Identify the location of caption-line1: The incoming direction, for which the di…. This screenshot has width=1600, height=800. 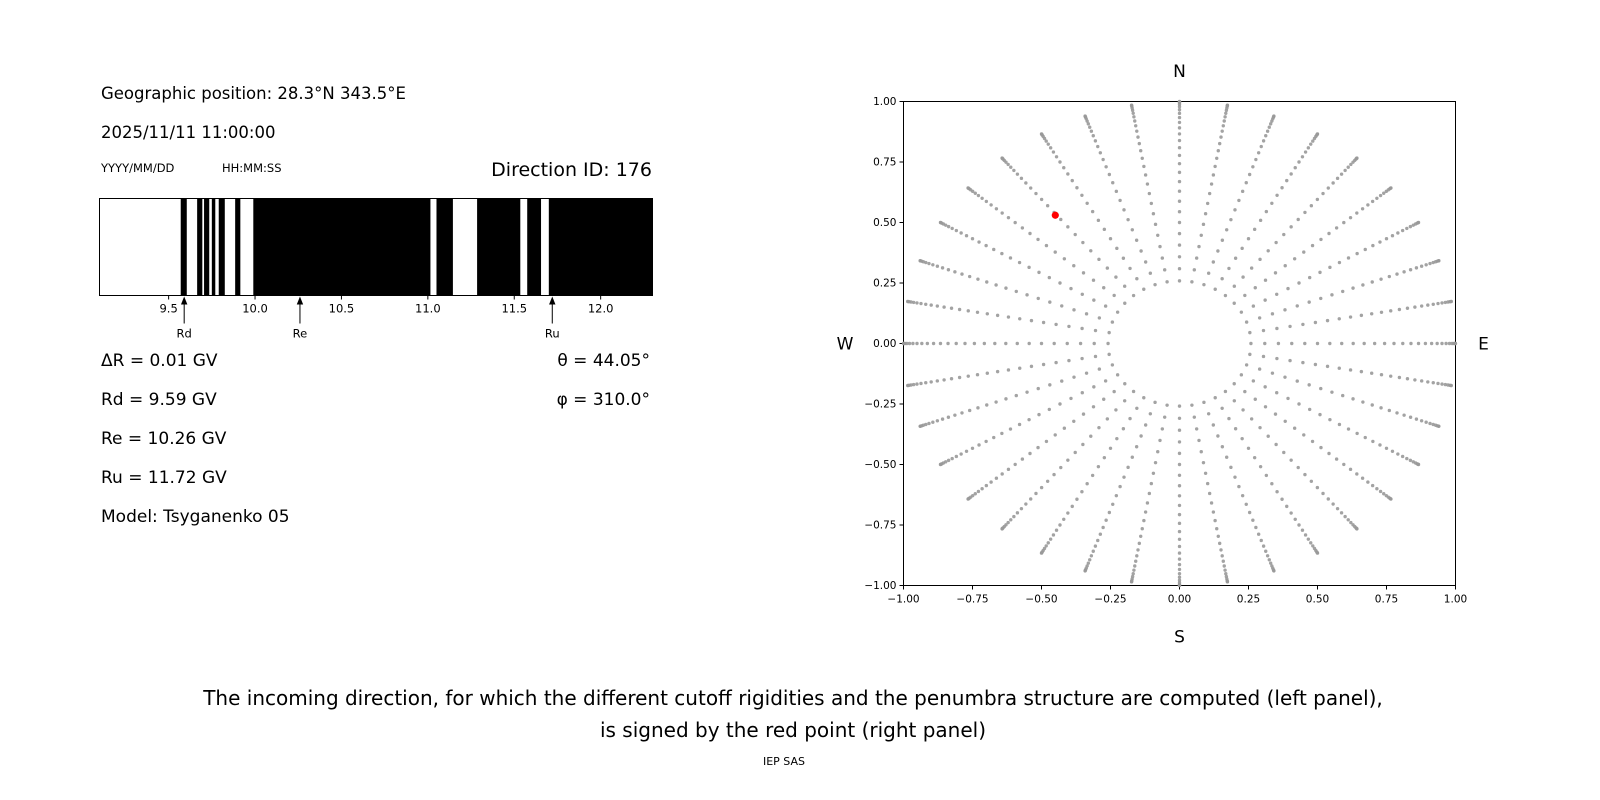
(793, 698).